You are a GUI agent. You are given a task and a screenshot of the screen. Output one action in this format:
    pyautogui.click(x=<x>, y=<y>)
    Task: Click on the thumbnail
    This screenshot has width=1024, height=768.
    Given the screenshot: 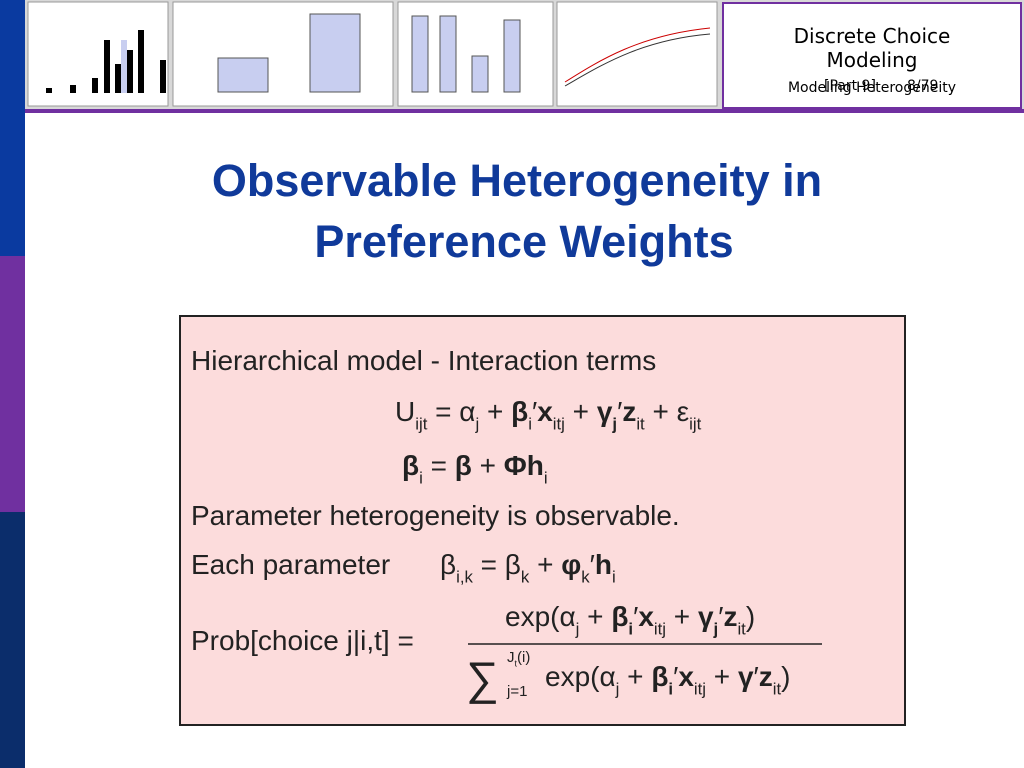 What is the action you would take?
    pyautogui.click(x=637, y=54)
    